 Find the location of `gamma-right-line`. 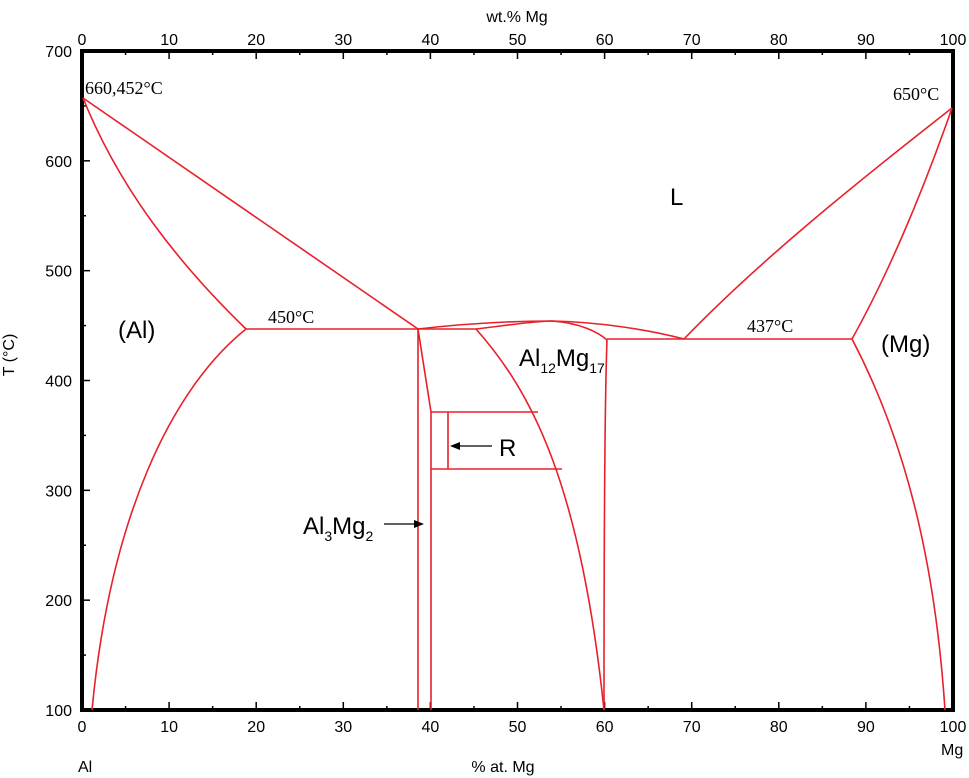

gamma-right-line is located at coordinates (605, 525).